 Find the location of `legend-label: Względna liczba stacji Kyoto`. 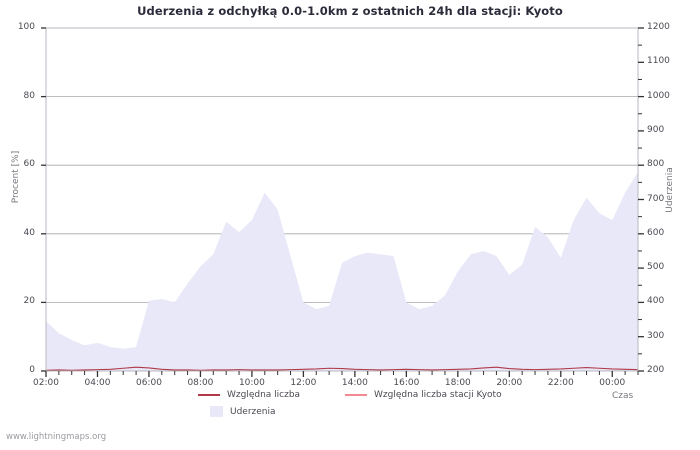

legend-label: Względna liczba stacji Kyoto is located at coordinates (438, 395).